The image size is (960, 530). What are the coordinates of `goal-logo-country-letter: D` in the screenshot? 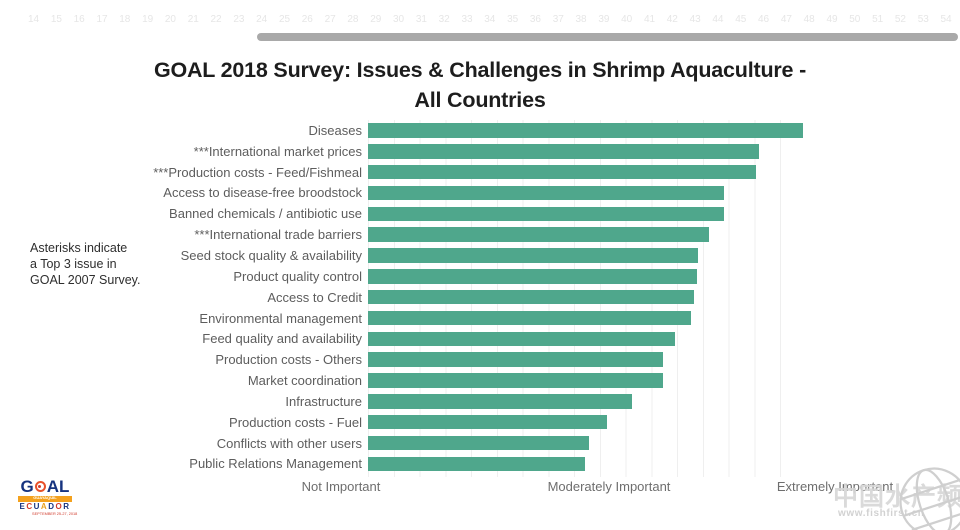 It's located at (52, 506).